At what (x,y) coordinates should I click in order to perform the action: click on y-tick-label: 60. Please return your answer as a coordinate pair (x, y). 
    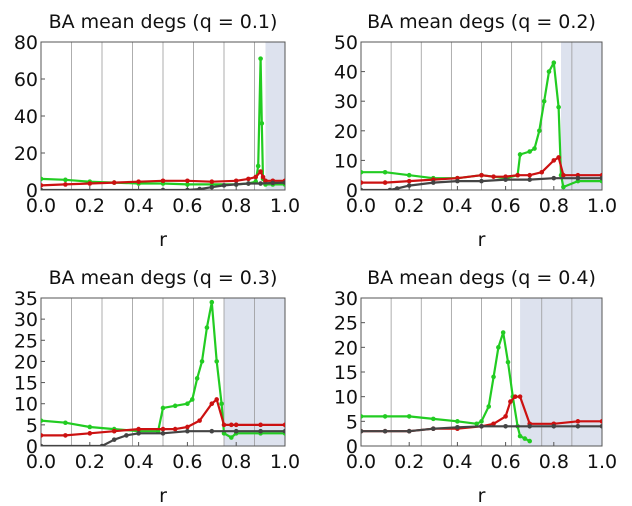
    Looking at the image, I should click on (26, 80).